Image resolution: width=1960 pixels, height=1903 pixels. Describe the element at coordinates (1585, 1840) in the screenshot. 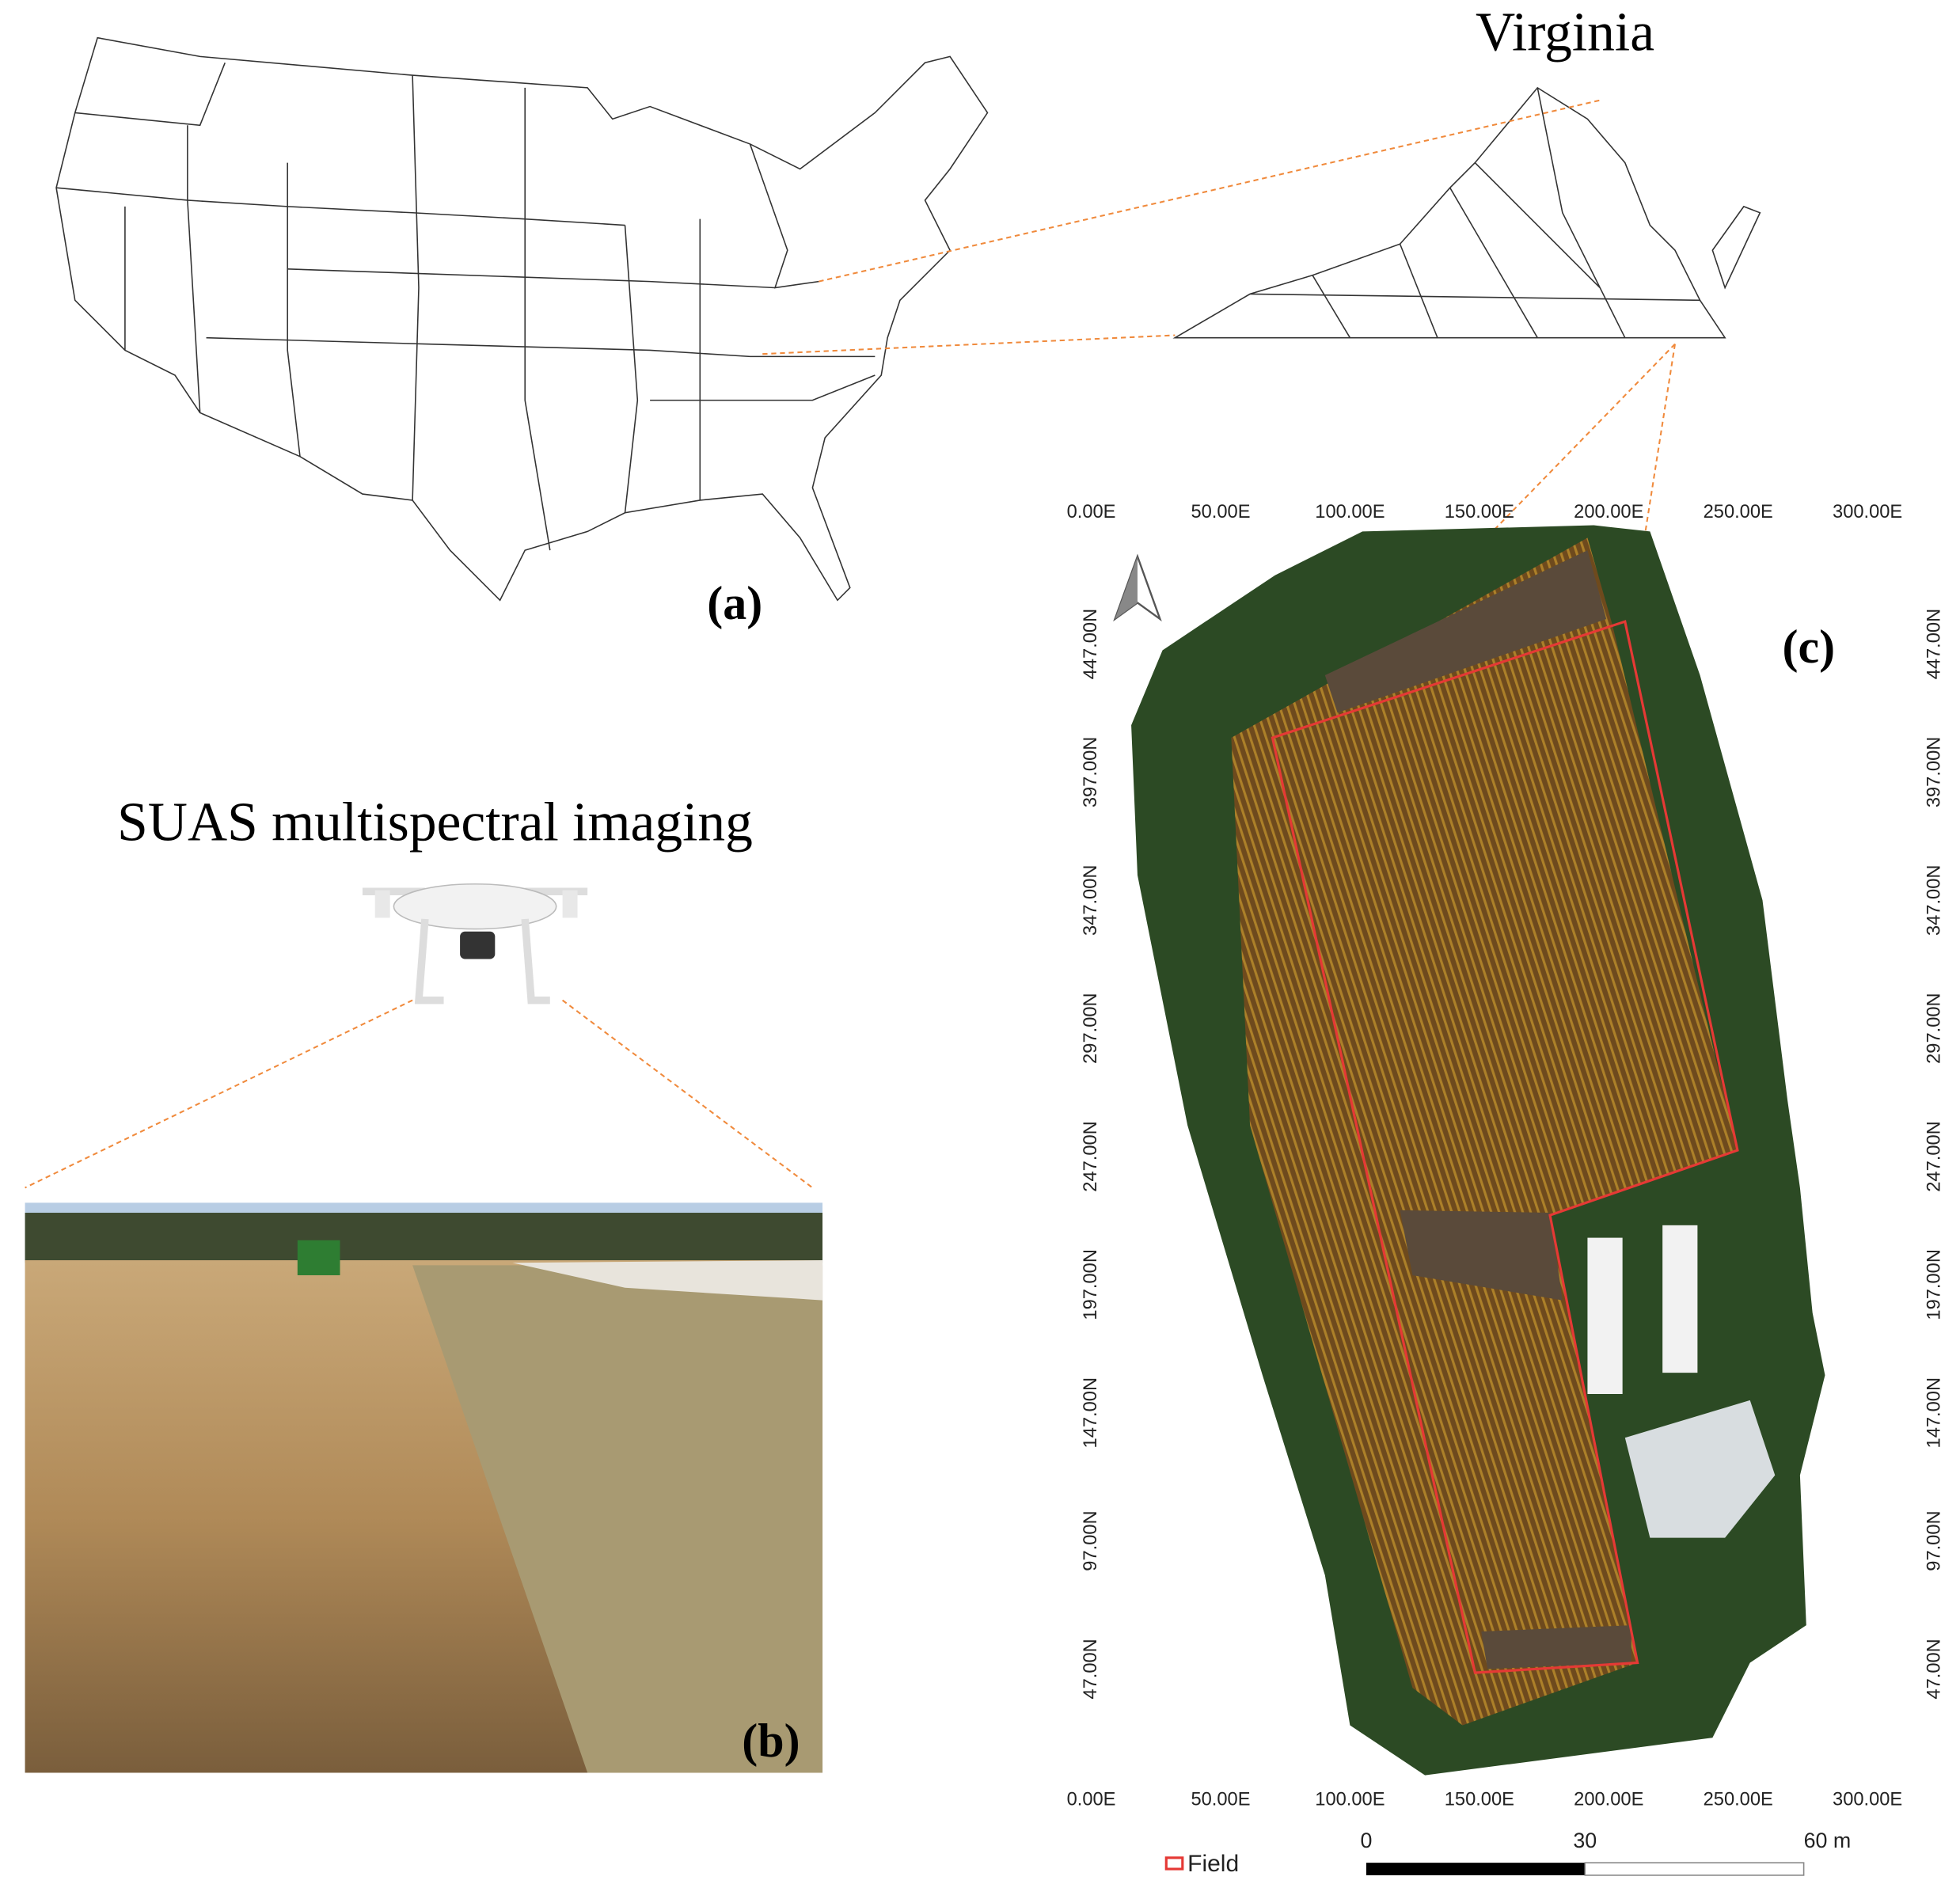

I see `scale-label: 30` at that location.